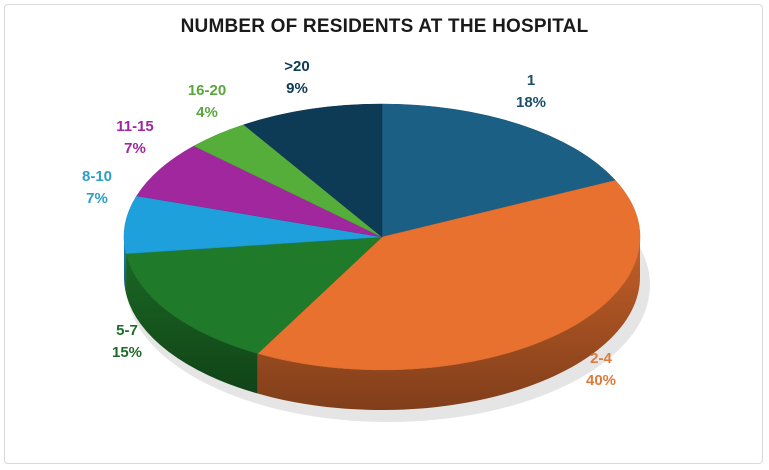 This screenshot has height=470, width=769. Describe the element at coordinates (135, 137) in the screenshot. I see `label-11-15: 11-15 7%` at that location.